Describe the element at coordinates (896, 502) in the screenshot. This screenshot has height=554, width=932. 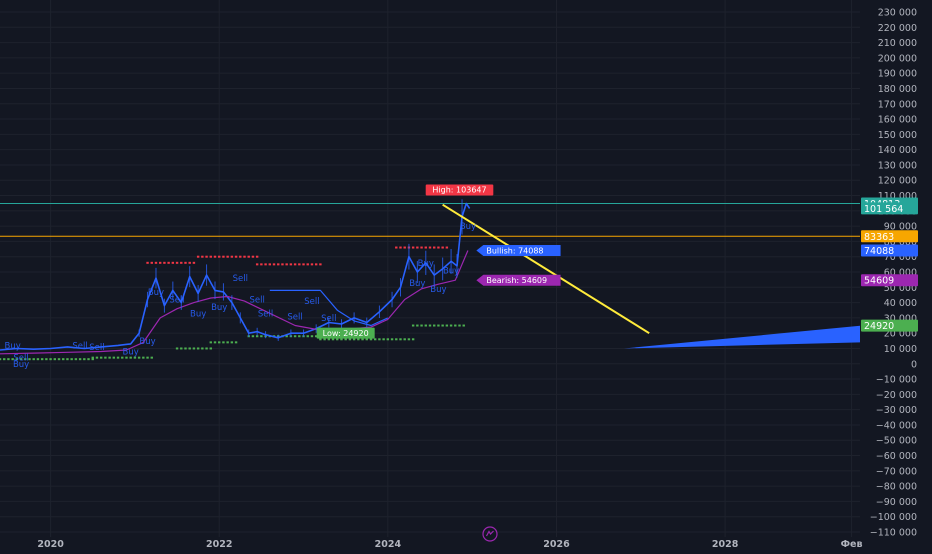
I see `y-tick-label: −90 000` at that location.